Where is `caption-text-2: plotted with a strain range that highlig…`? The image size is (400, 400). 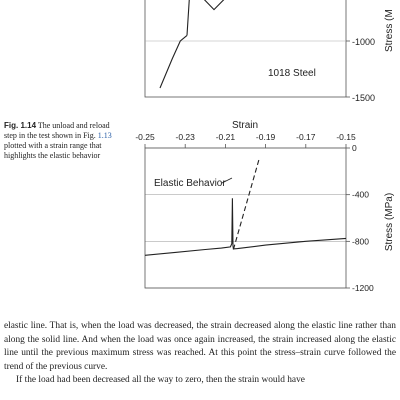 caption-text-2: plotted with a strain range that highlig… is located at coordinates (53, 150).